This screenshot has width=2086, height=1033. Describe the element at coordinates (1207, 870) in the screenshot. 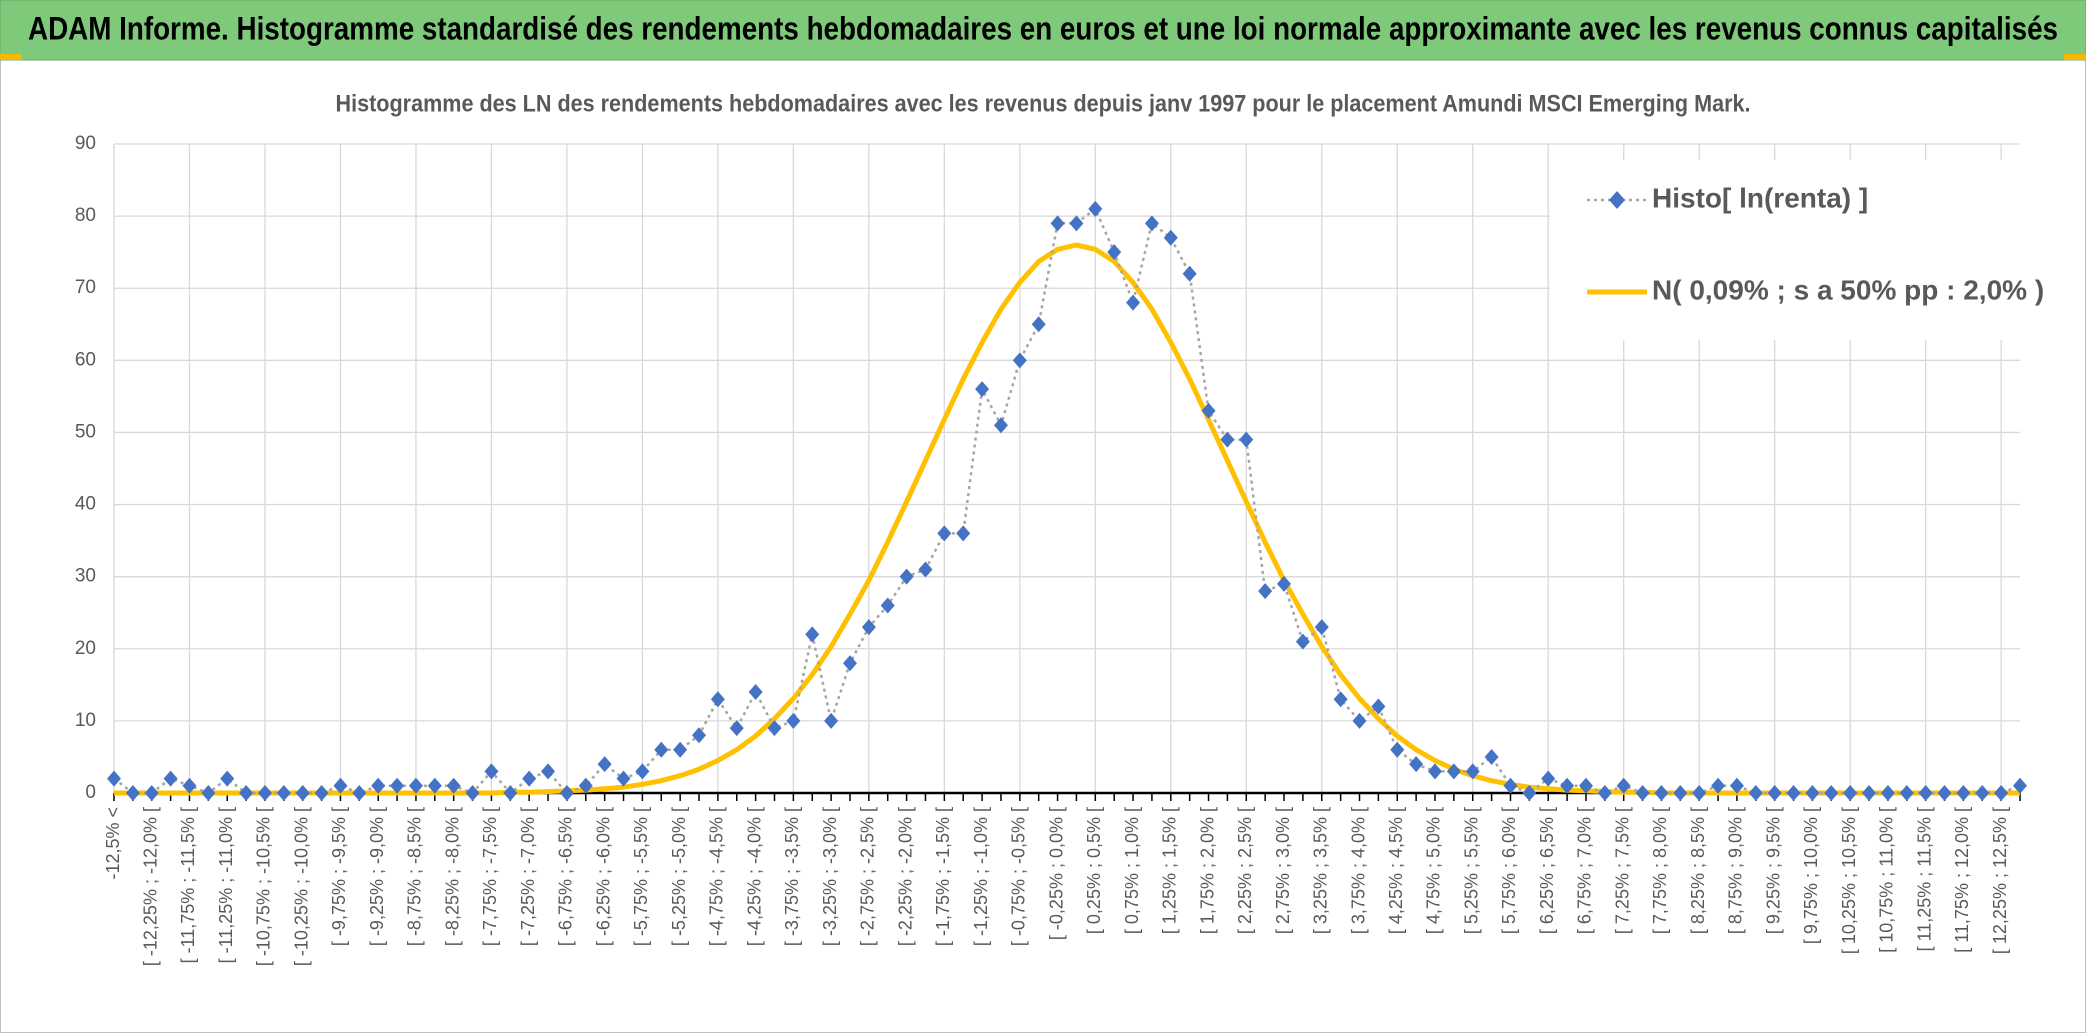

I see `x-tick-label: [ 1,75% ; 2,0% [` at that location.